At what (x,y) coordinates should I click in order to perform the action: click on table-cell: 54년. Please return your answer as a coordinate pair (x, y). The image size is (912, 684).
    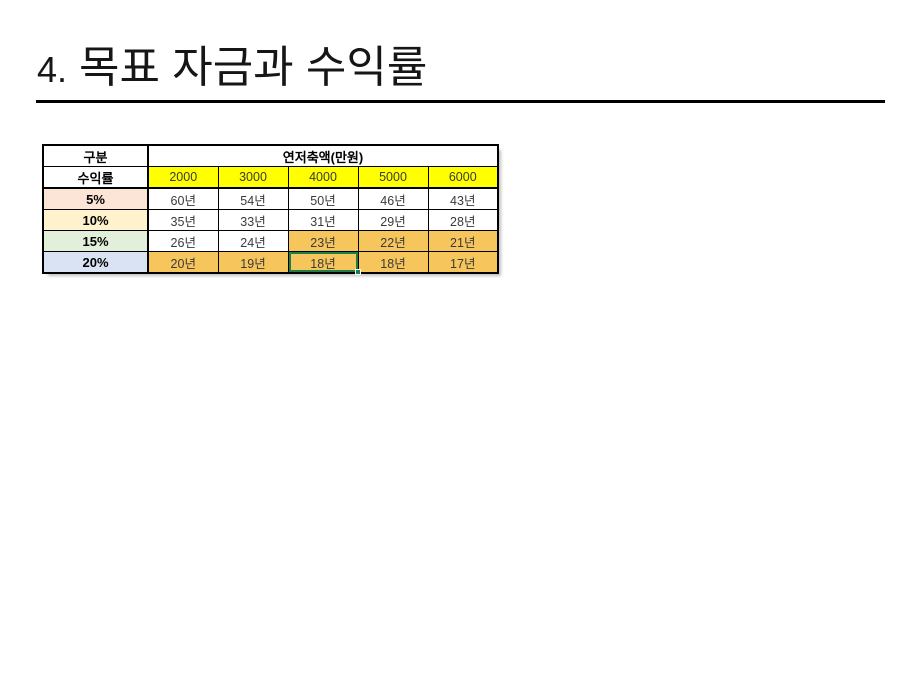
    Looking at the image, I should click on (253, 198).